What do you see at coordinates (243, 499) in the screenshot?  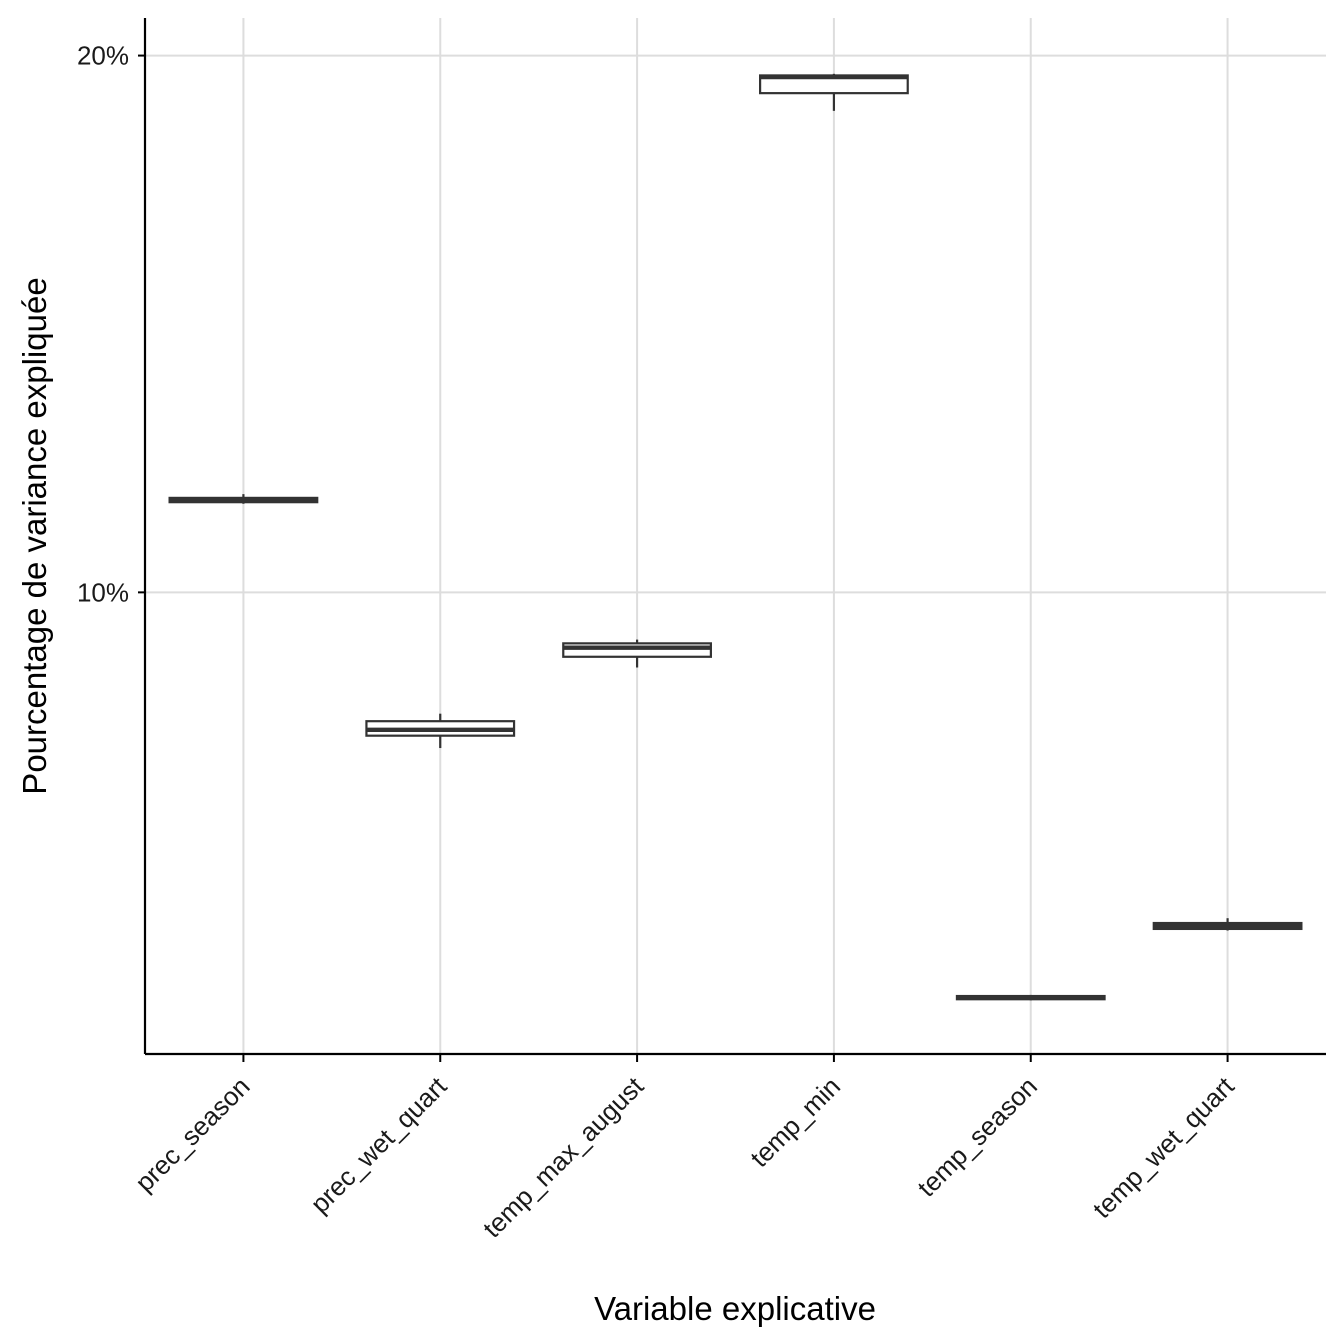 I see `box-prec_season` at bounding box center [243, 499].